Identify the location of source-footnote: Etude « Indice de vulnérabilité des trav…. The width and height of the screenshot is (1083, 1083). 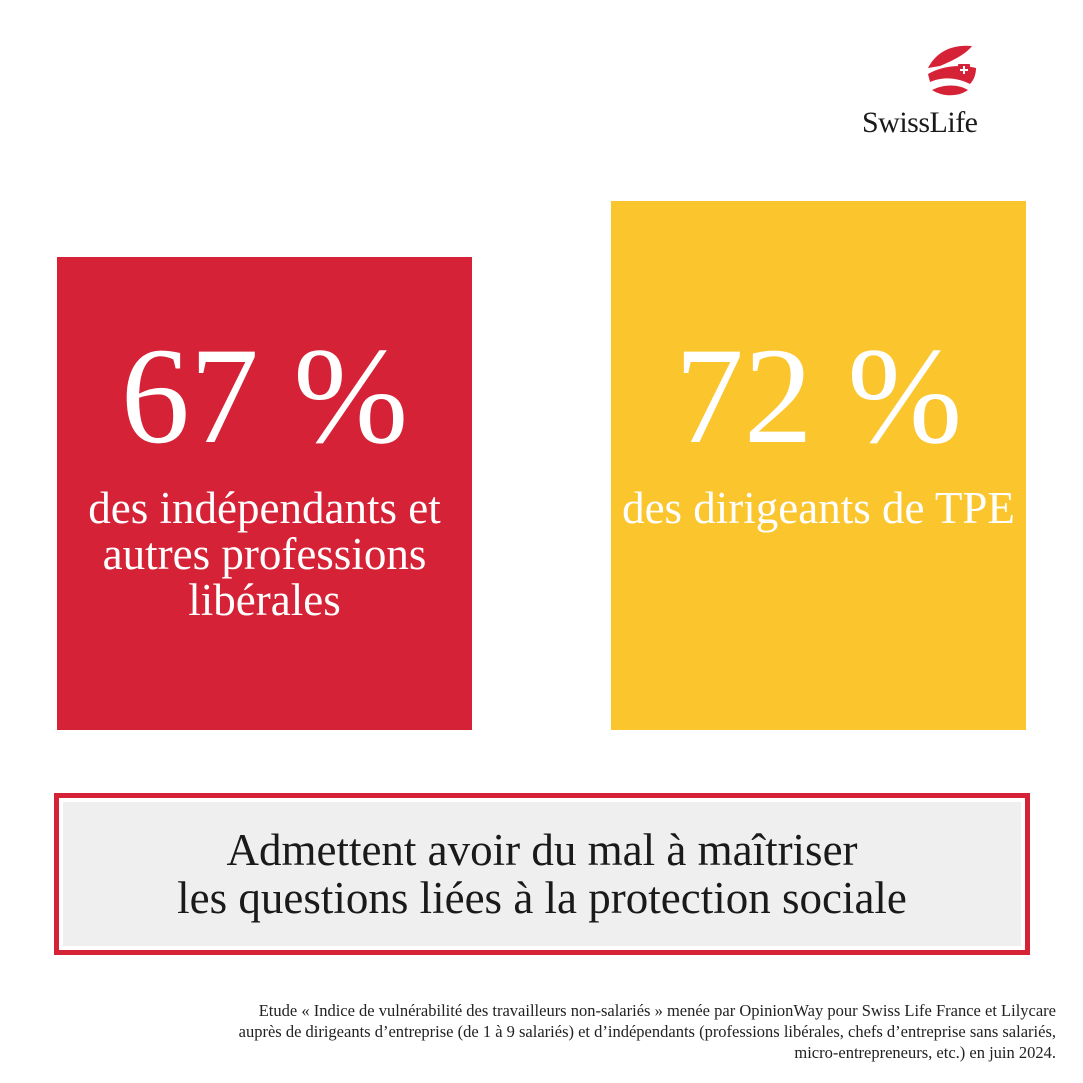
(536, 1031).